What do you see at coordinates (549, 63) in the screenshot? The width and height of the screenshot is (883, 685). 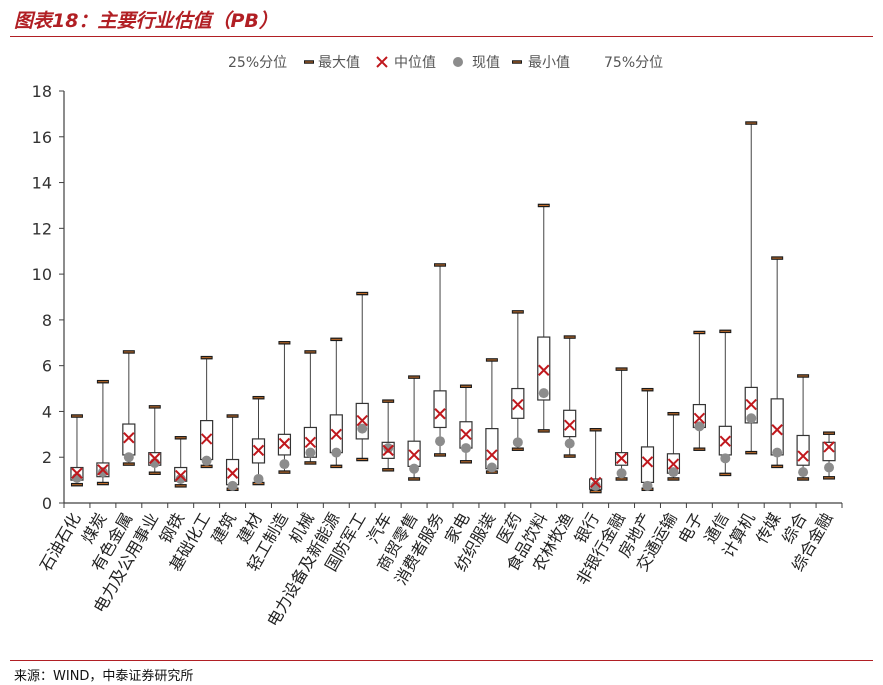 I see `legend-label: 最小值` at bounding box center [549, 63].